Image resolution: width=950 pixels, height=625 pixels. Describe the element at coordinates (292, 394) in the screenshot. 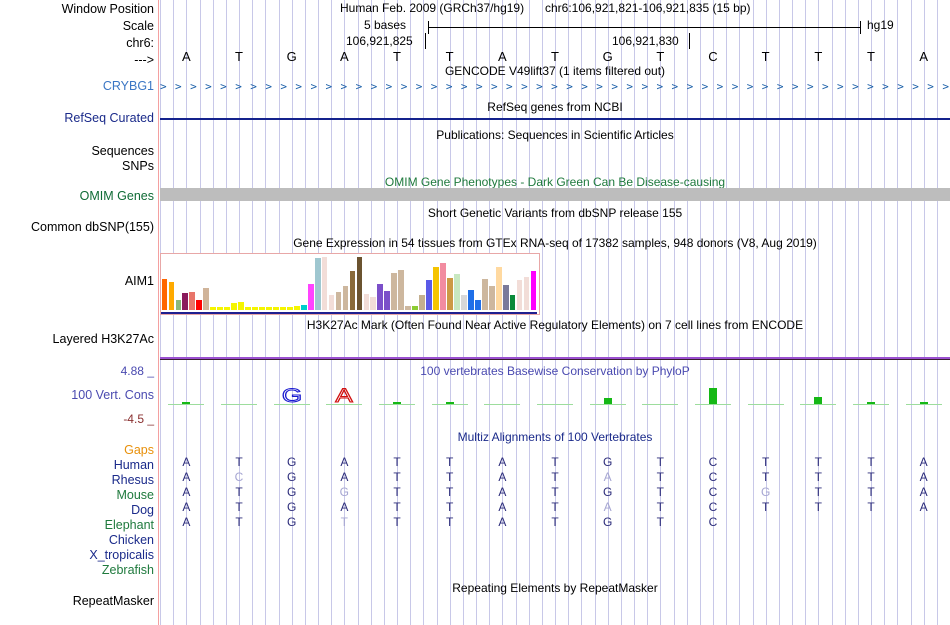

I see `conservation-negative-glyph: G` at that location.